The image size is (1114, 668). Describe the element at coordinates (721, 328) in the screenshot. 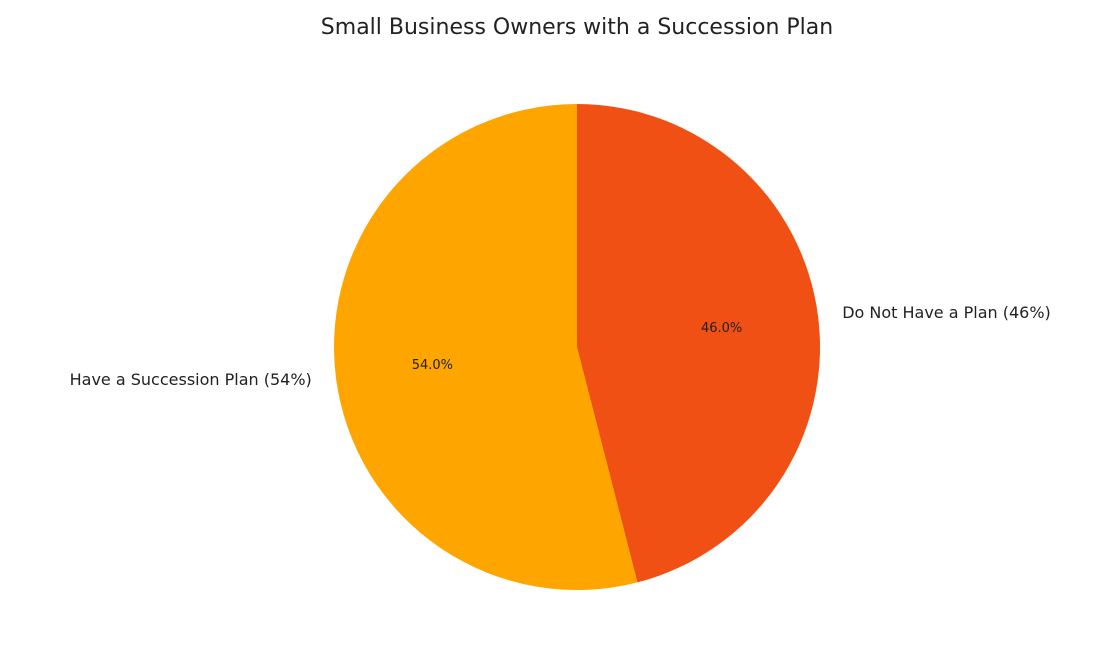

I see `value-label: 46.0%` at that location.